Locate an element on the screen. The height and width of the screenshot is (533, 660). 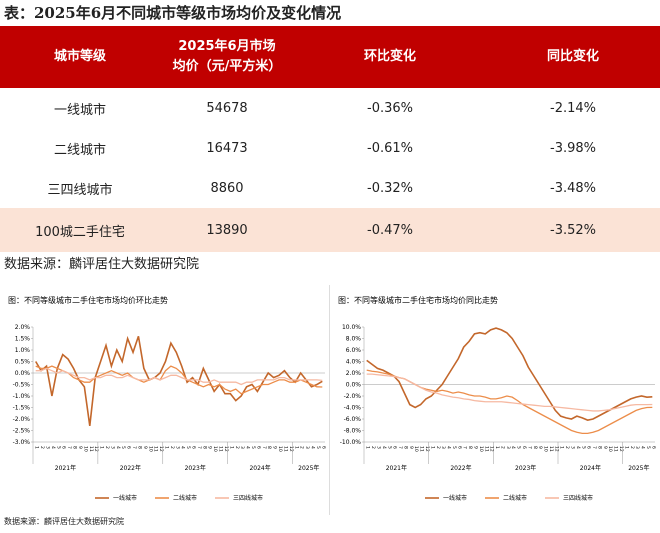
table-cell: 100城二手住宅 is located at coordinates (80, 230).